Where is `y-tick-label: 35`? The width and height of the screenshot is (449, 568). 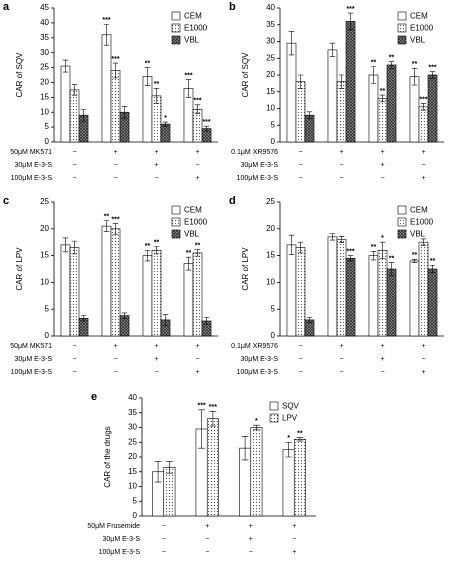 y-tick-label: 35 is located at coordinates (270, 24).